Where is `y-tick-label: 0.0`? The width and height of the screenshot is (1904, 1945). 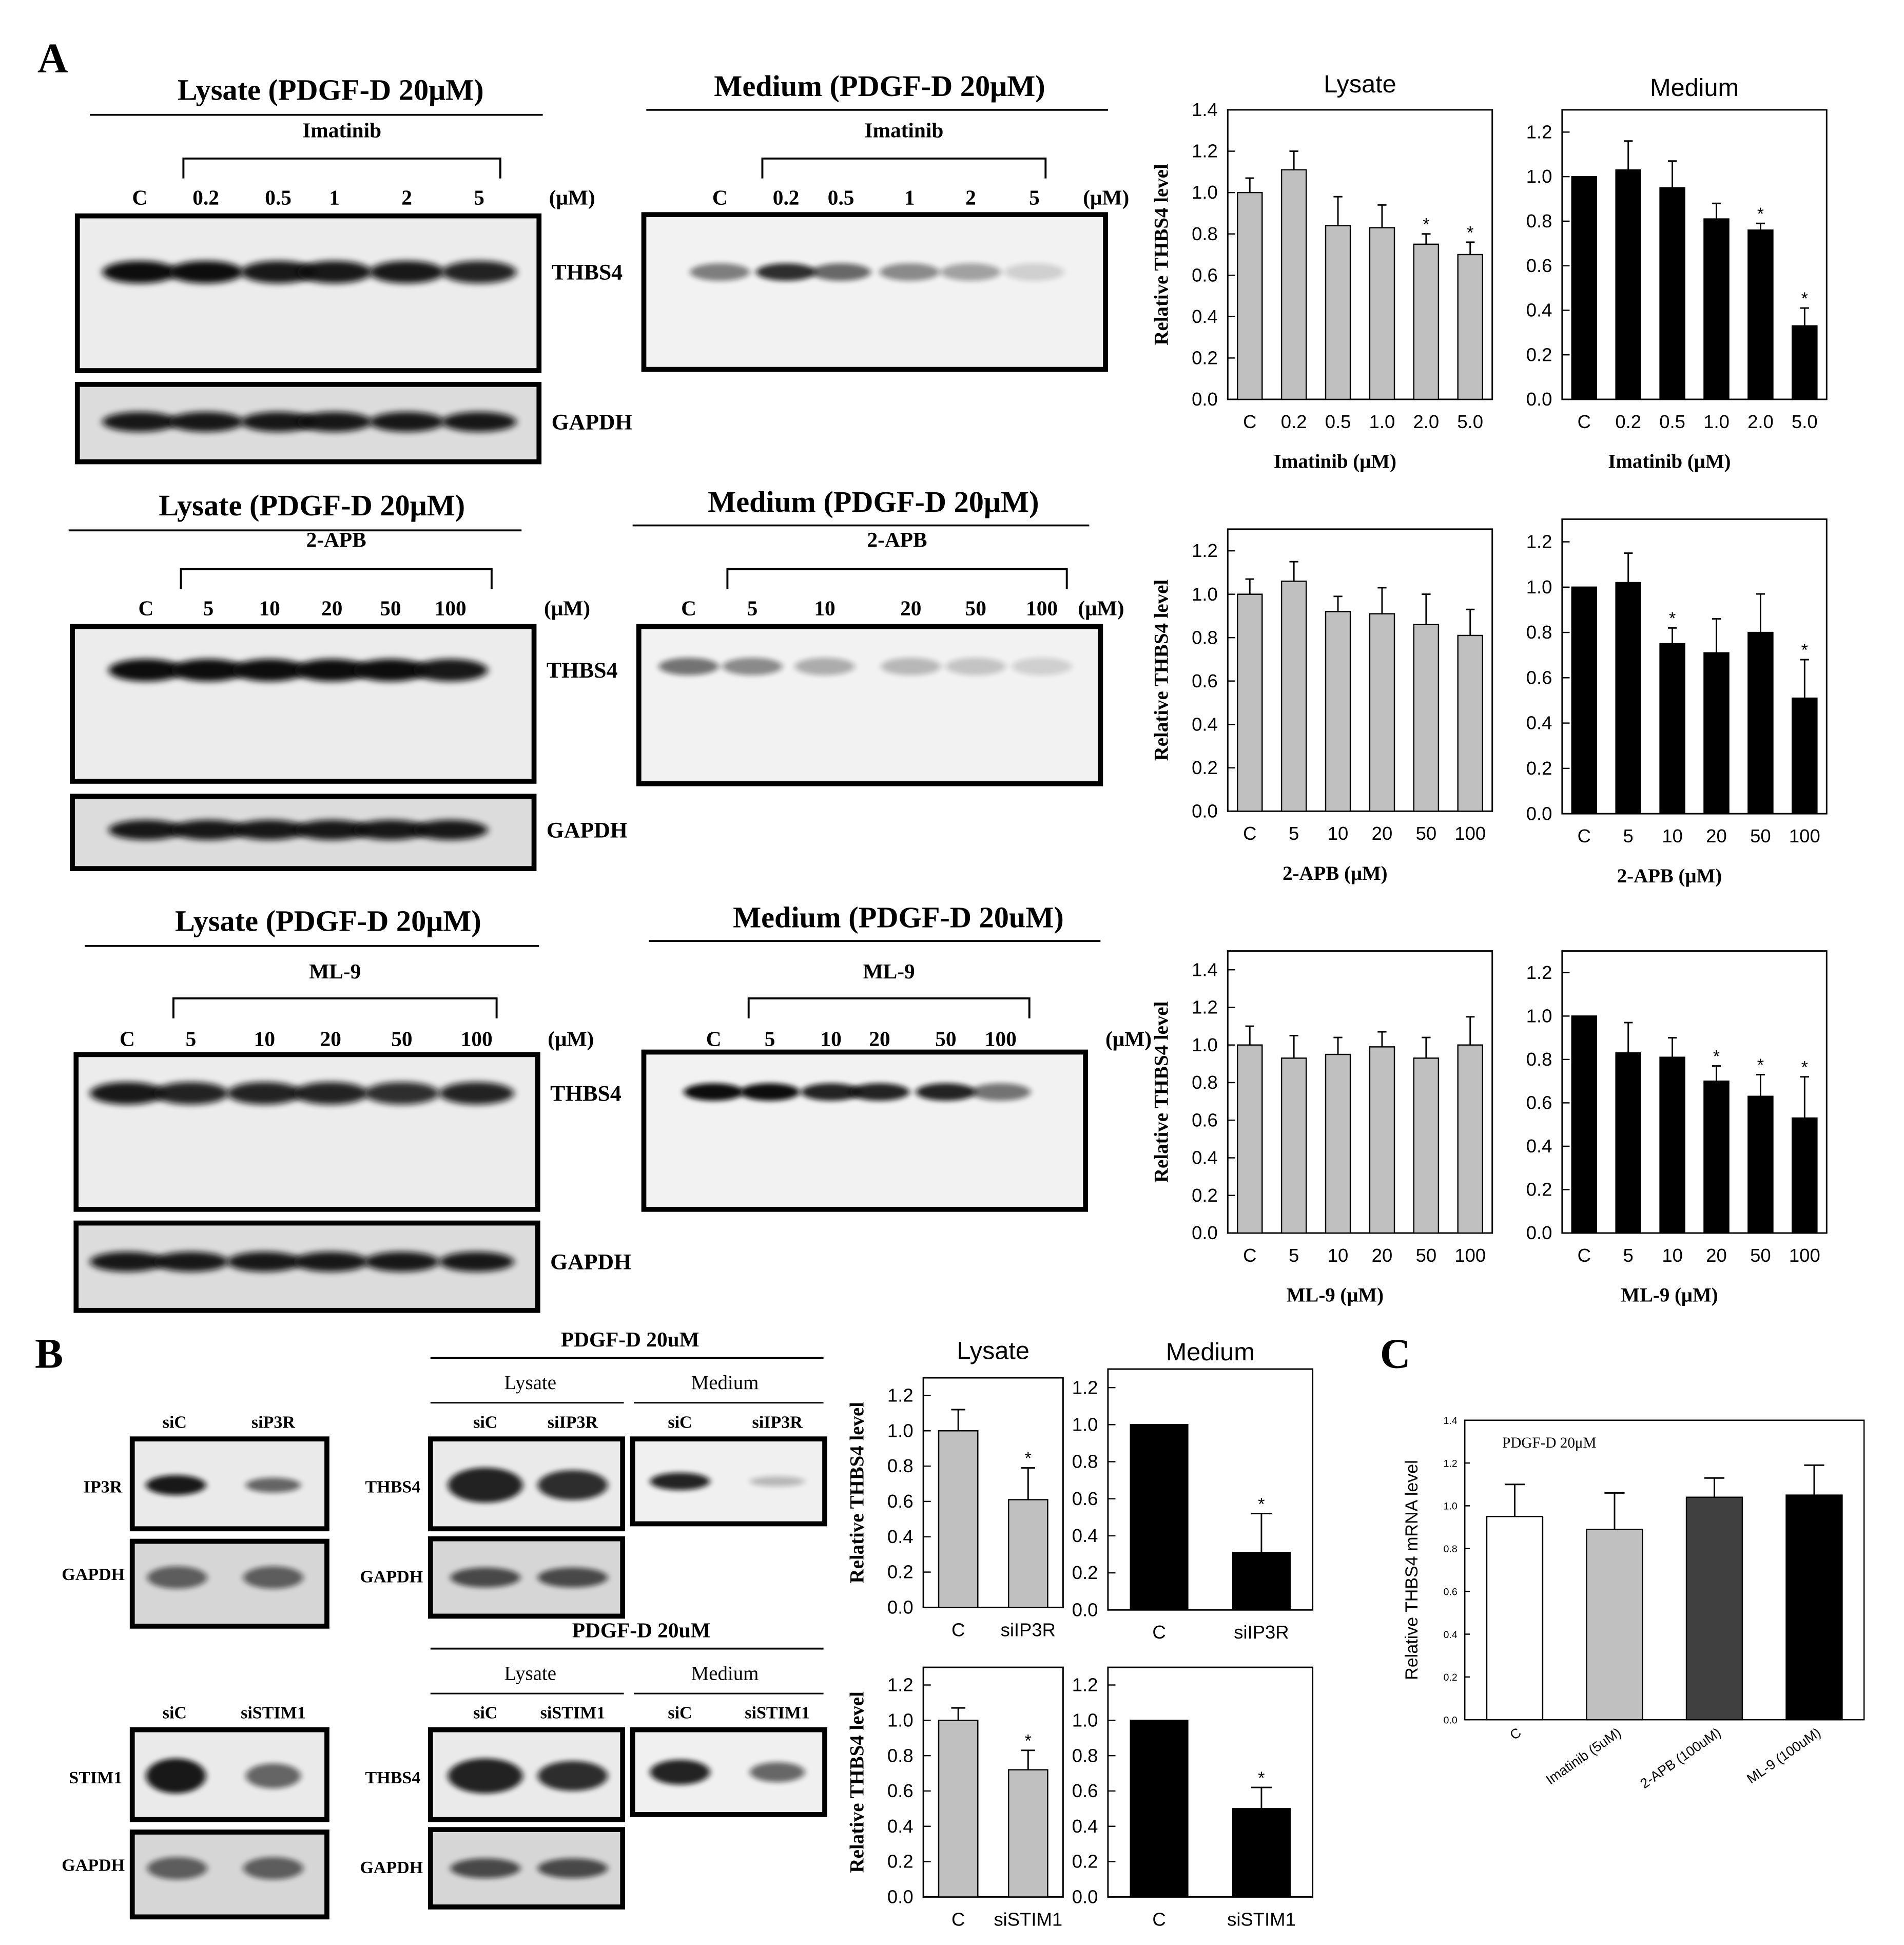
y-tick-label: 0.0 is located at coordinates (1539, 1232).